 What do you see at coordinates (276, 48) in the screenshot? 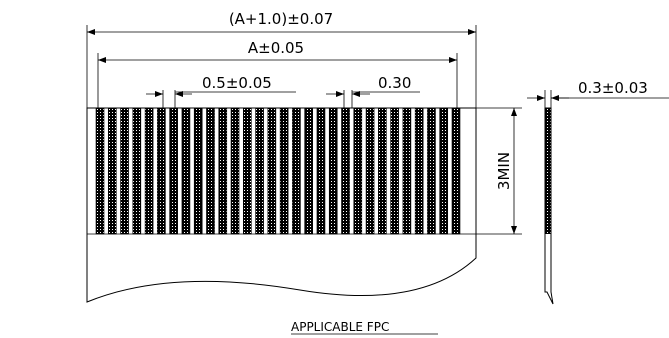
I see `dimension-contact-span-label: A±0.05` at bounding box center [276, 48].